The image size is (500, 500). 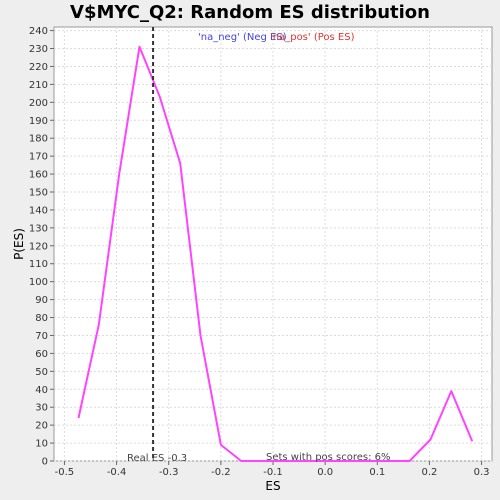 I want to click on y-tick-label: 130, so click(x=38, y=228).